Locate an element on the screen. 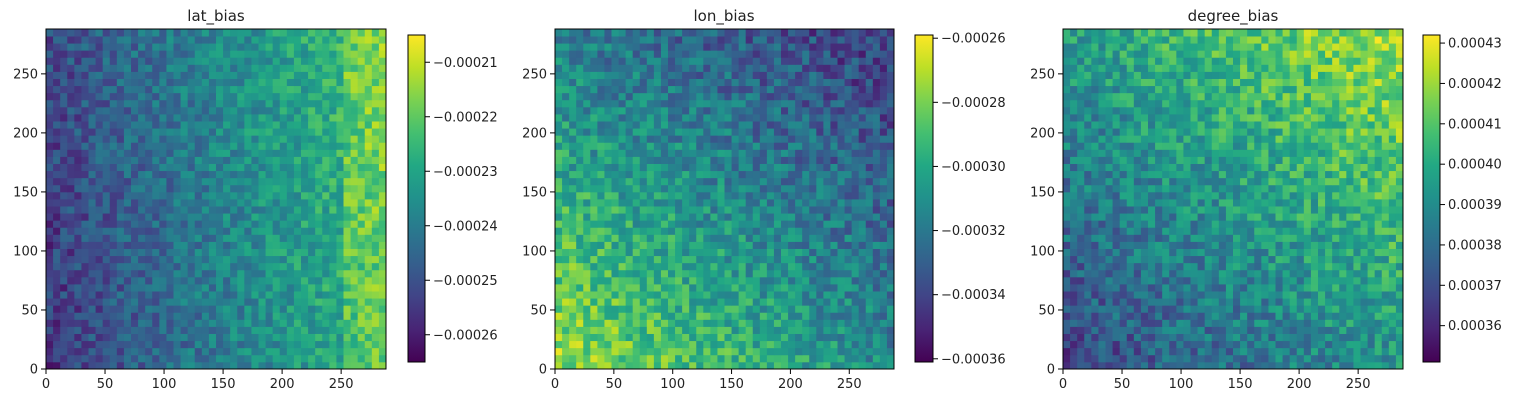 The image size is (1516, 402). colorbar-tick-label: −0.00026 is located at coordinates (973, 39).